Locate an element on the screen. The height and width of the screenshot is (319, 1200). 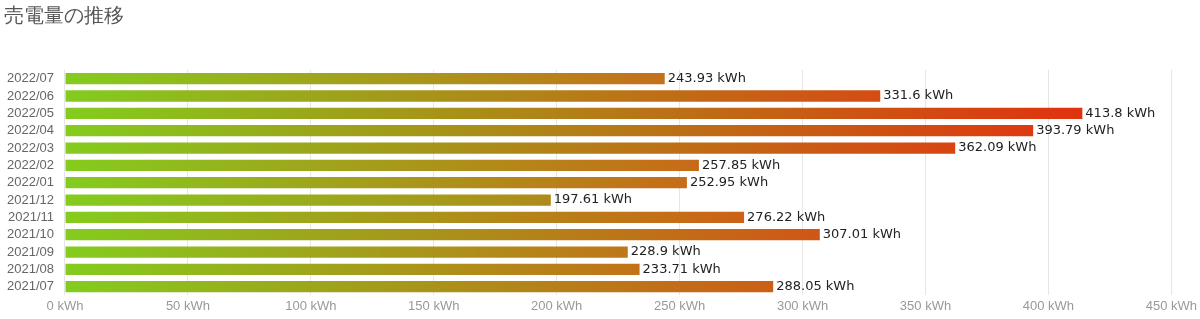
x-tick-label: 0 kWh is located at coordinates (65, 305).